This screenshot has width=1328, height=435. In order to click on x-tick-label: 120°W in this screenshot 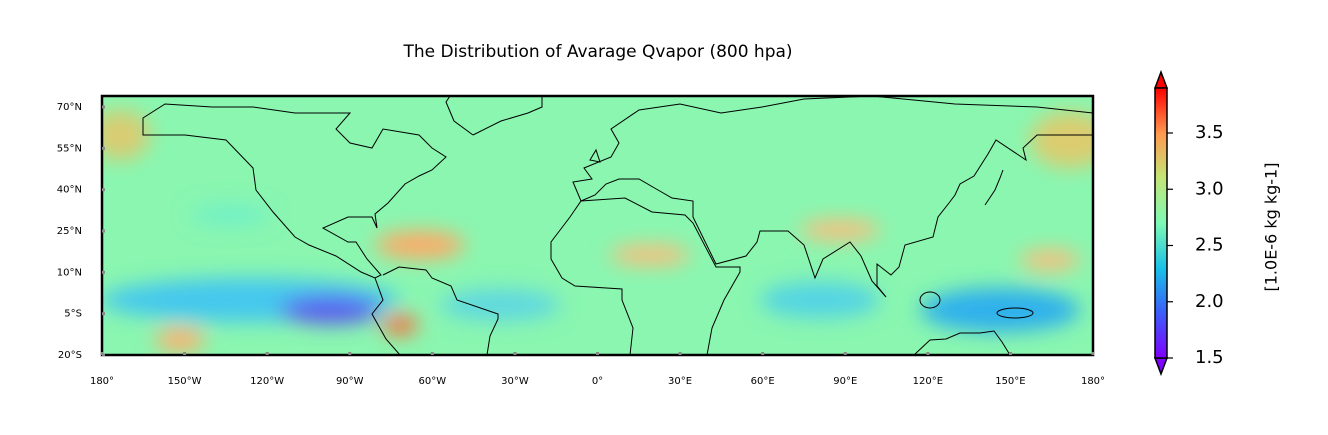, I will do `click(267, 381)`.